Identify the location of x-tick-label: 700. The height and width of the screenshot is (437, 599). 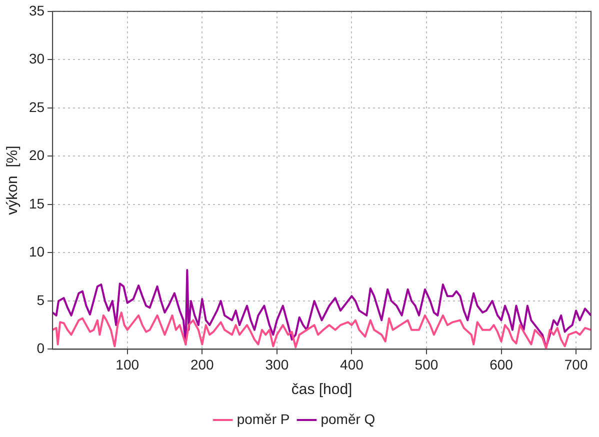
(576, 364).